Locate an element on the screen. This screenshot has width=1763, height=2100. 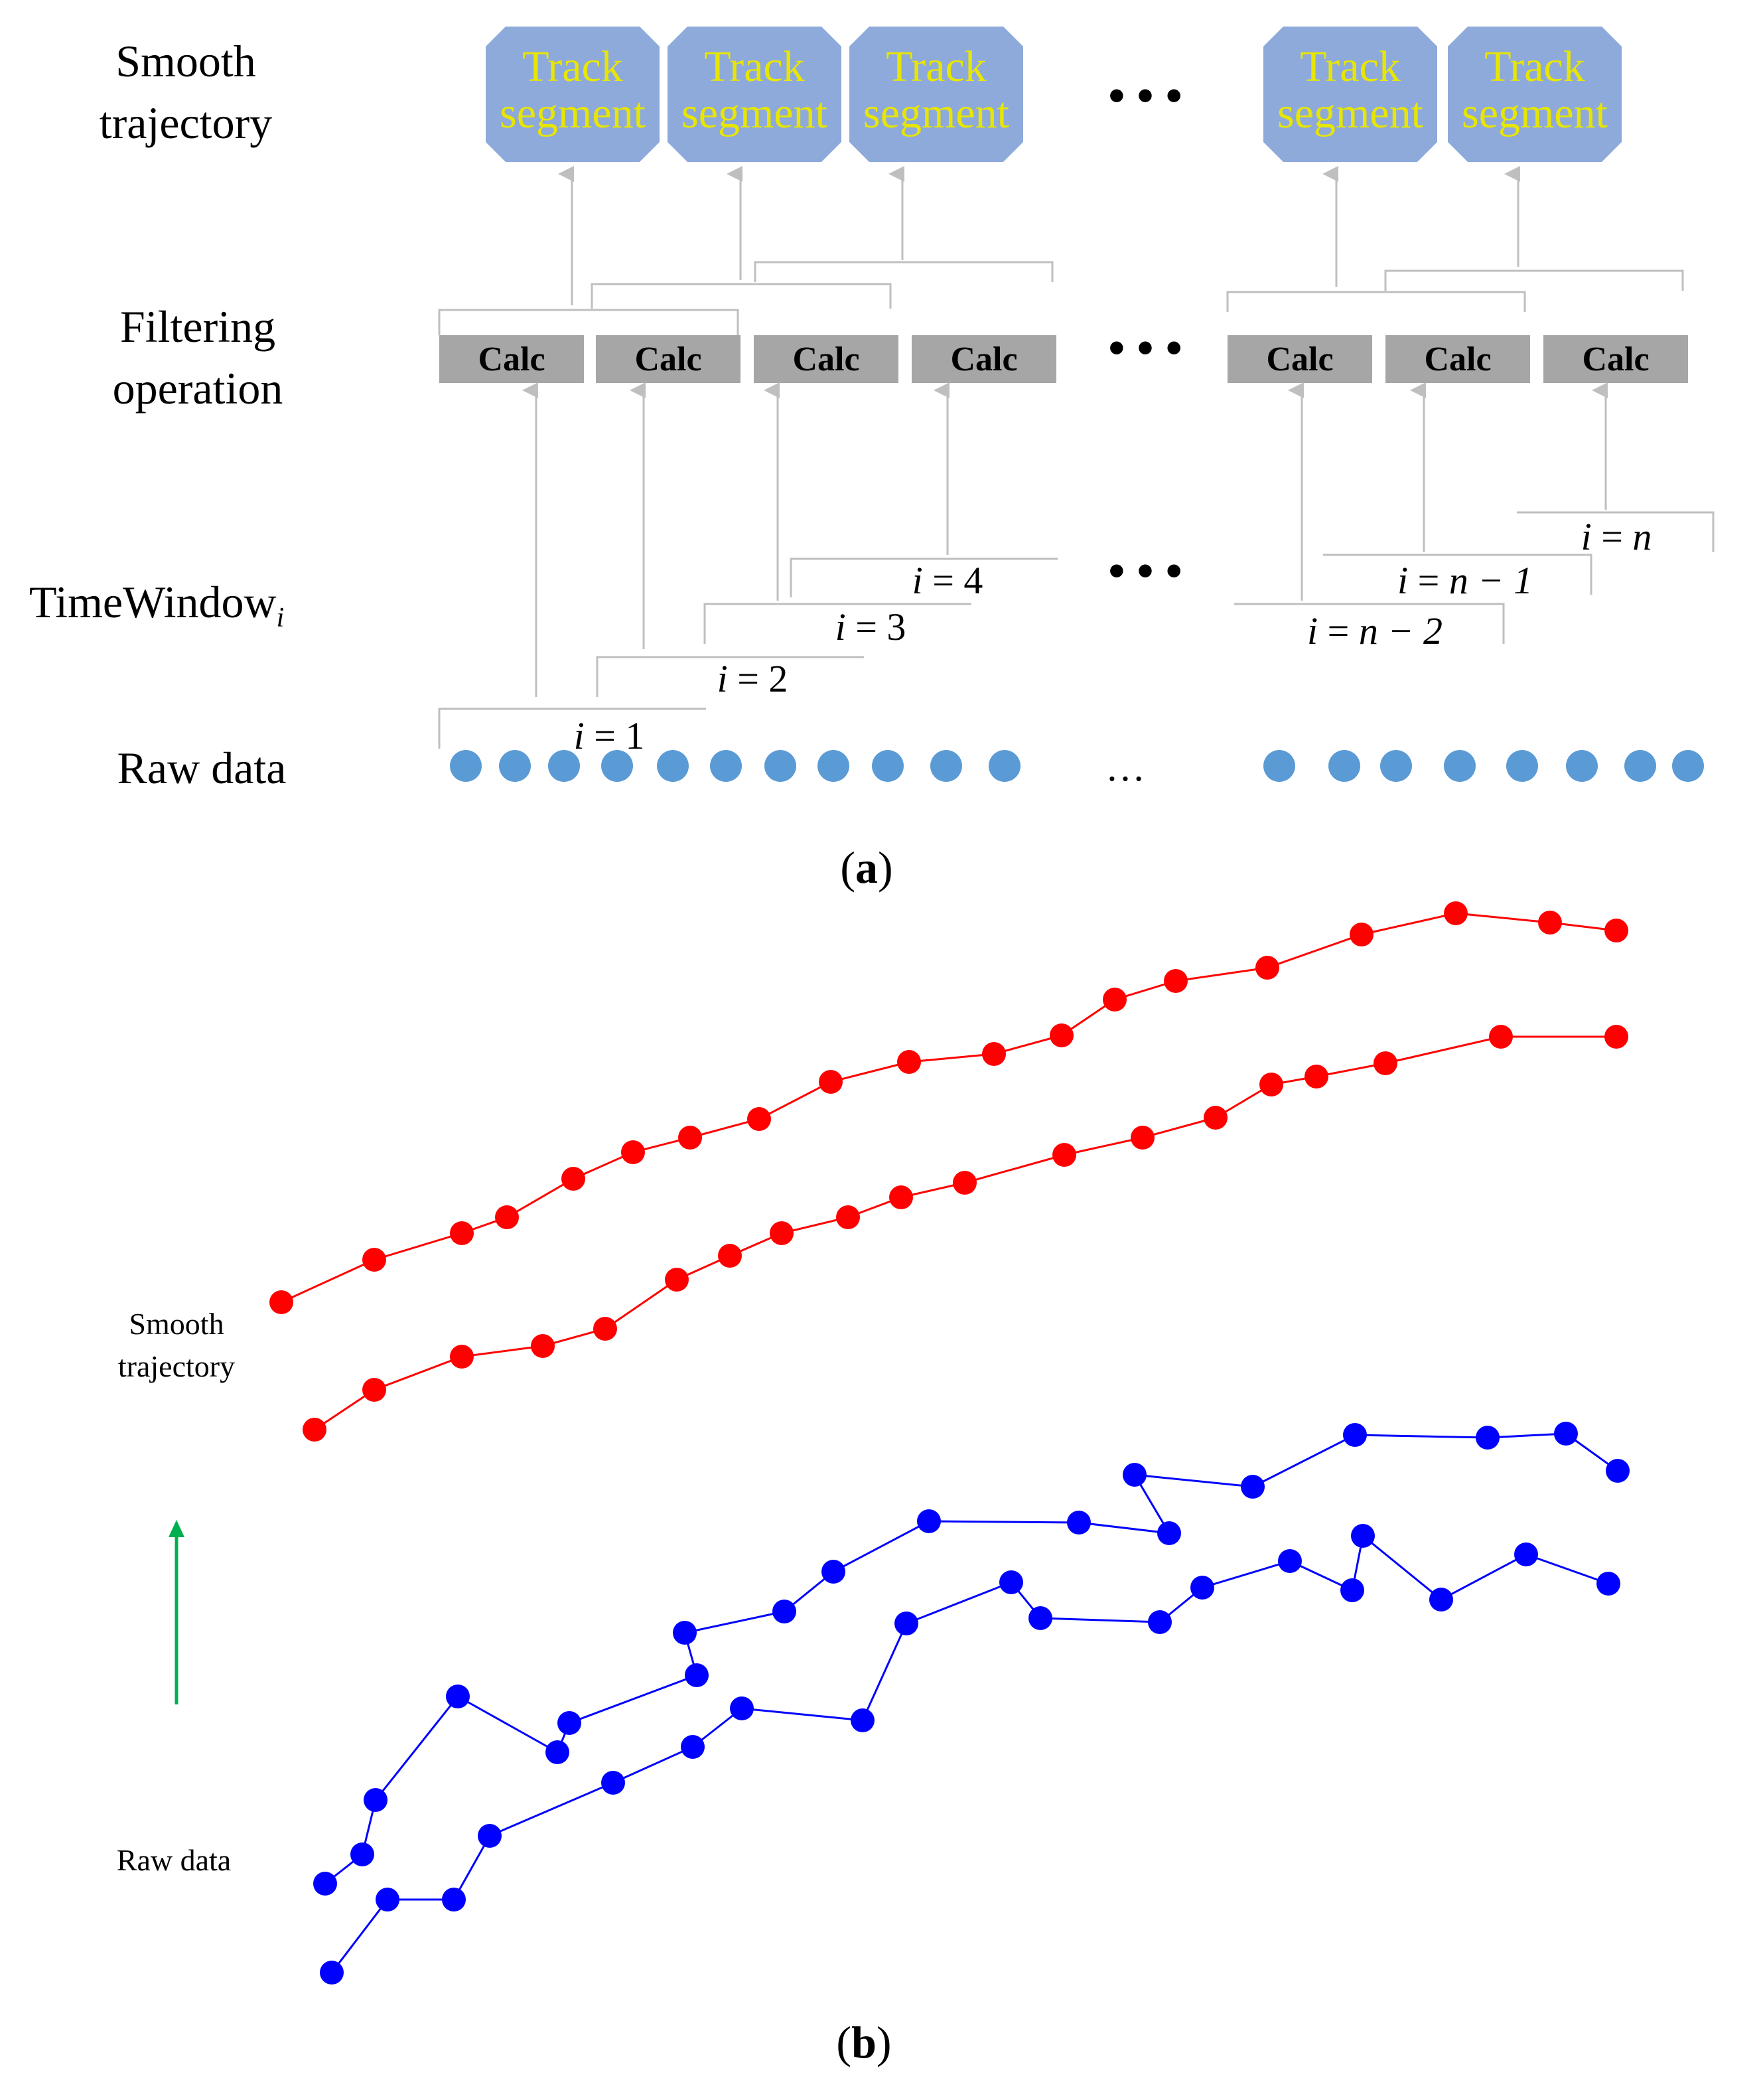
track-segment-label-1: Track is located at coordinates (936, 66).